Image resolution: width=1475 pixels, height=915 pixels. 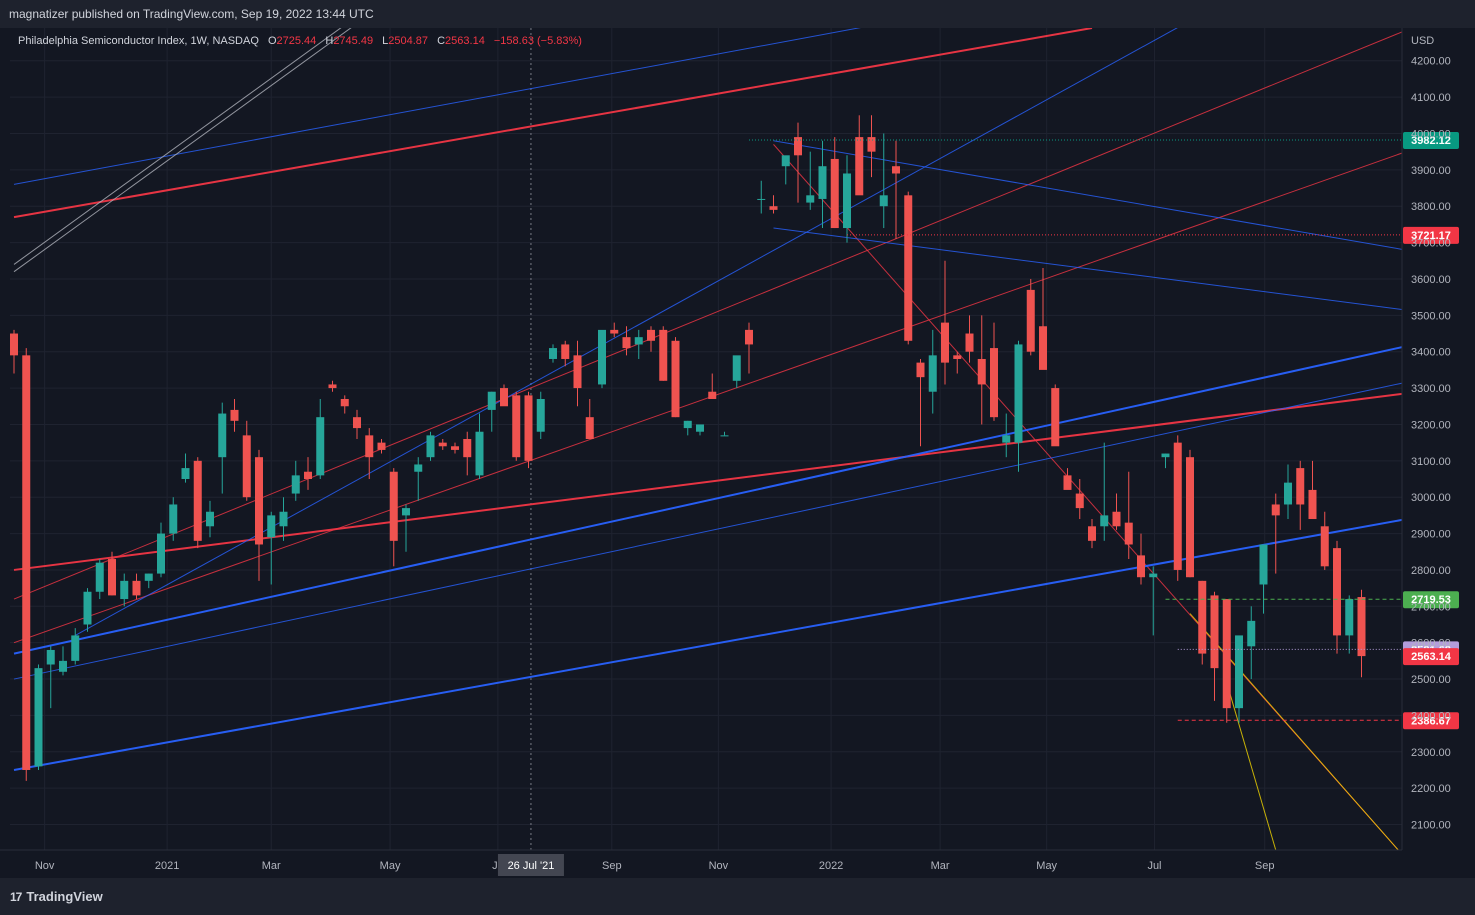 I want to click on y-tick-label: 2300.00, so click(x=1431, y=753).